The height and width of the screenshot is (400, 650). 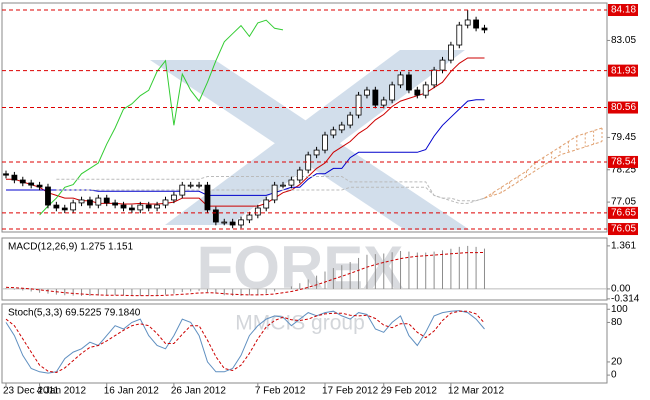 I want to click on level-label: 81.93, so click(x=623, y=70).